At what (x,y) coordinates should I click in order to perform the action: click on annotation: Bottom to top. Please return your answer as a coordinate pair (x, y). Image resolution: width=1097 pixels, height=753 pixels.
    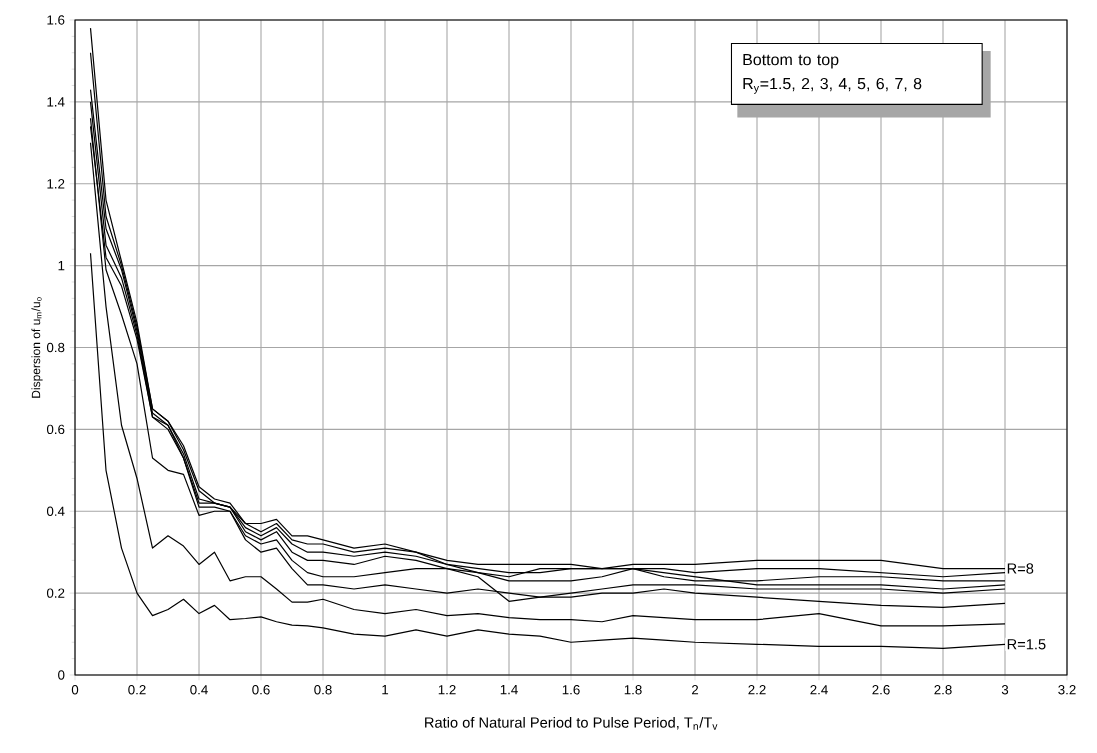
    Looking at the image, I should click on (791, 61).